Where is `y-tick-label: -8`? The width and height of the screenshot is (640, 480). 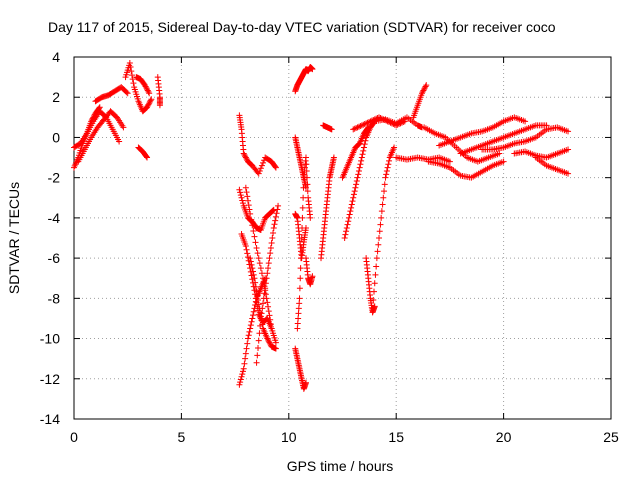
y-tick-label: -8 is located at coordinates (54, 298).